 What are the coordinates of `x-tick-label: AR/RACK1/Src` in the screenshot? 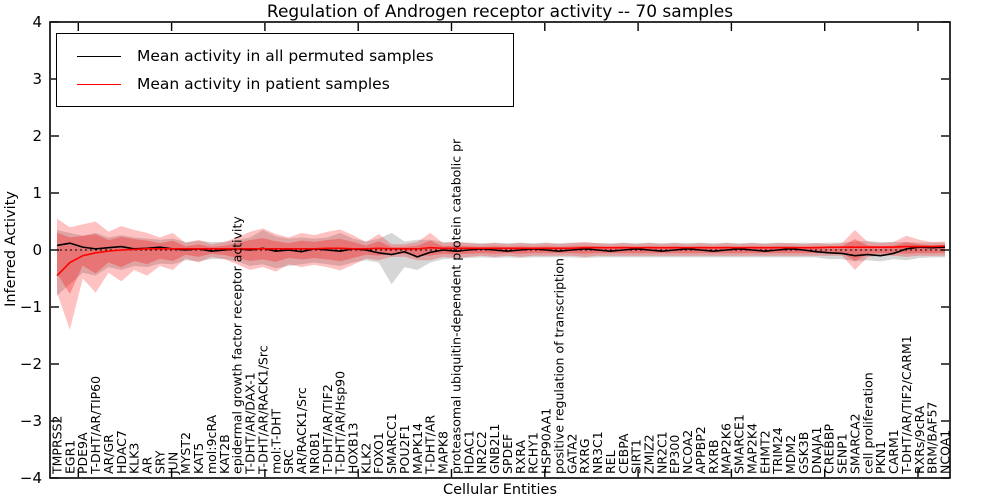 It's located at (301, 430).